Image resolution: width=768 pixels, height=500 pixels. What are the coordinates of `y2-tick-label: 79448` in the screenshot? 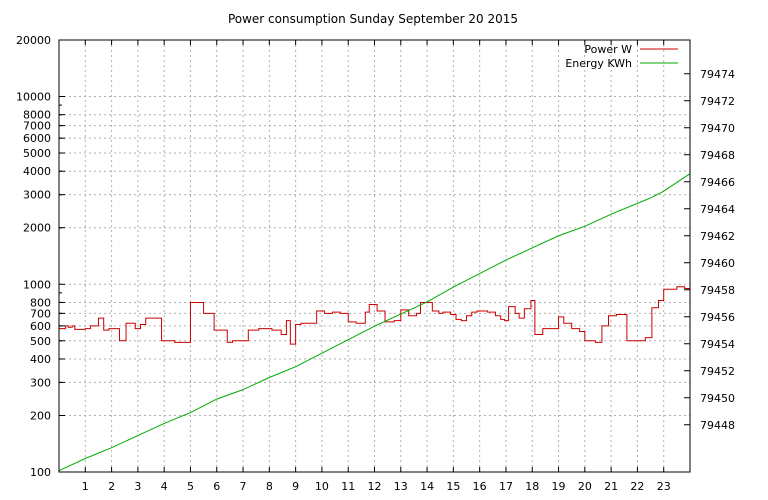 It's located at (717, 425).